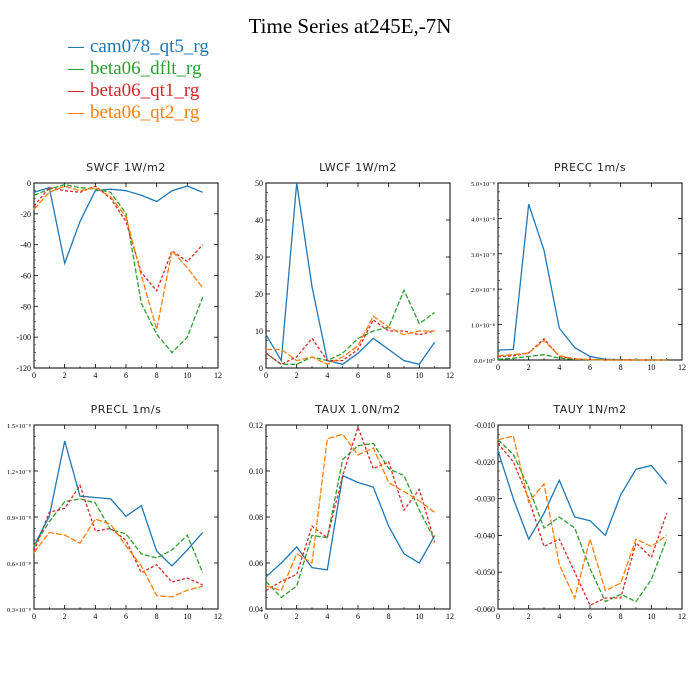 This screenshot has width=700, height=700. I want to click on y-tick-label: -0.020, so click(484, 462).